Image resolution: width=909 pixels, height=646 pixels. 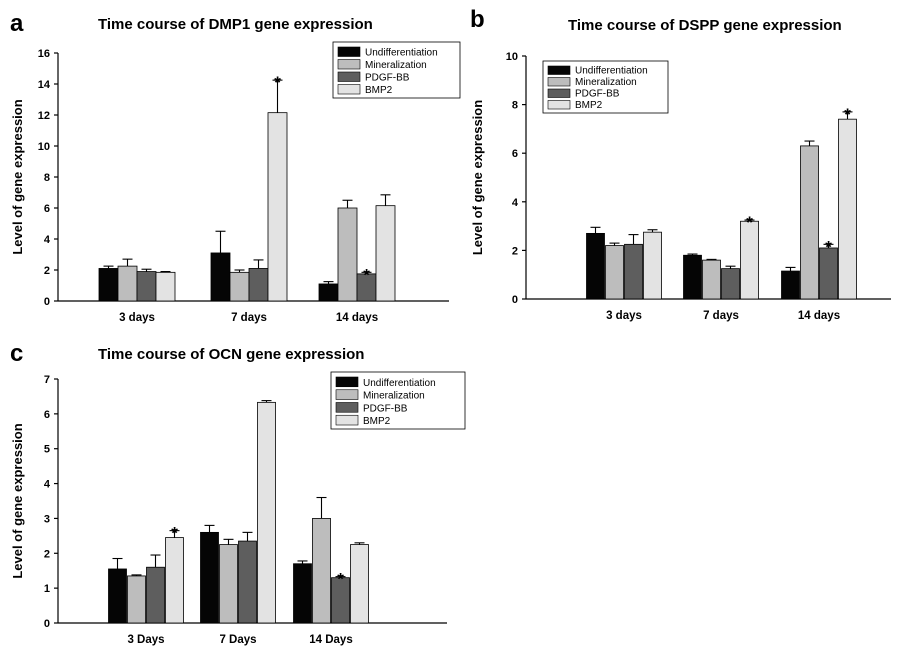 What do you see at coordinates (44, 116) in the screenshot?
I see `y-tick-label: 12` at bounding box center [44, 116].